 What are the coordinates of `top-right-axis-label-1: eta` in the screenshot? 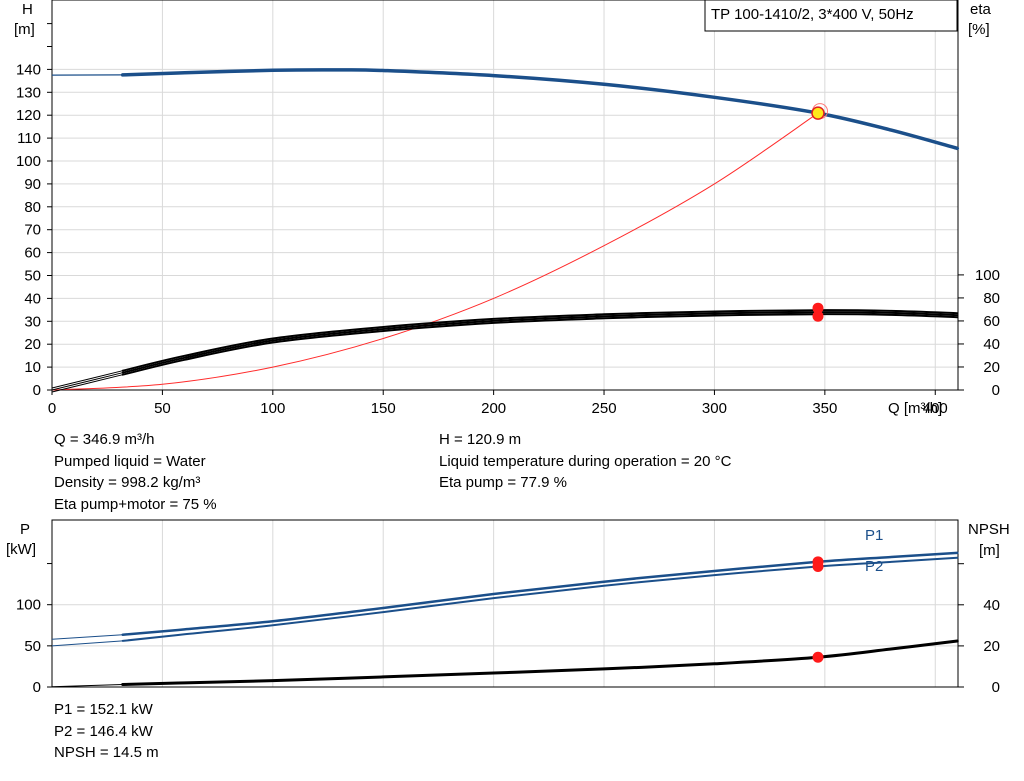 It's located at (981, 9).